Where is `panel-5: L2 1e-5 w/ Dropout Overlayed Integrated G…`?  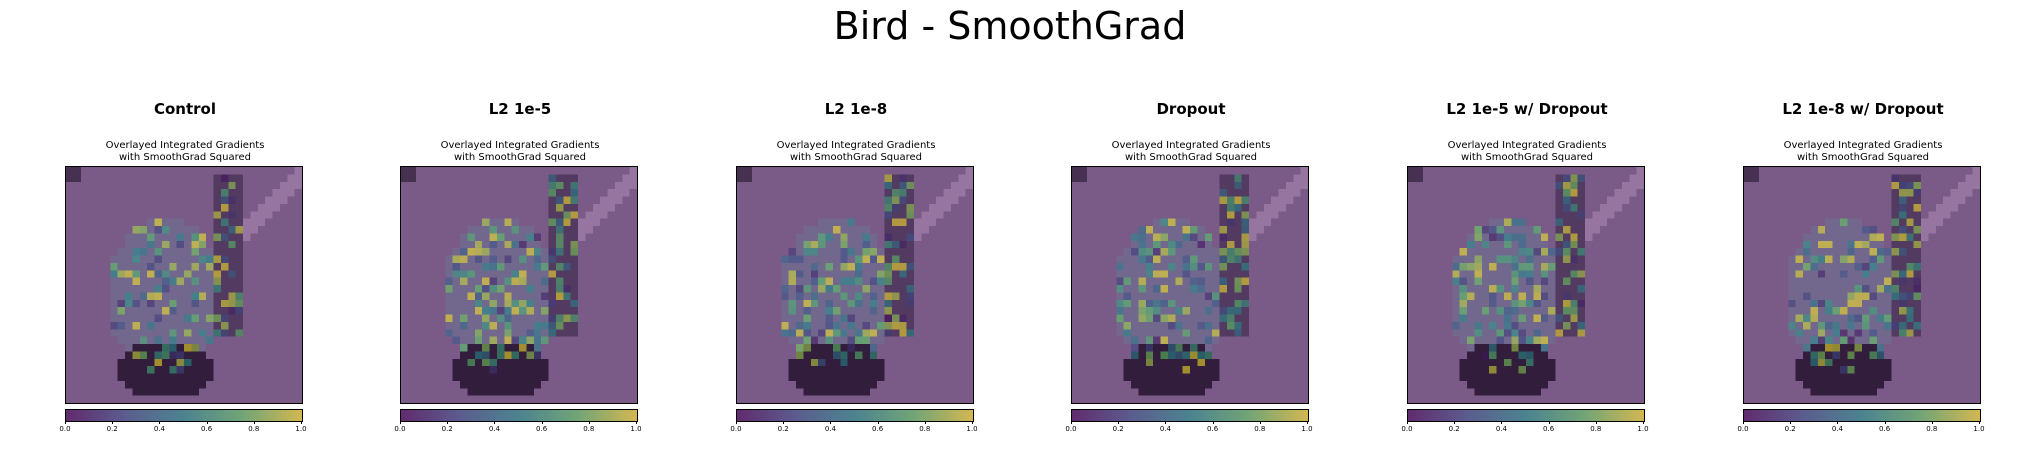
panel-5: L2 1e-5 w/ Dropout Overlayed Integrated G… is located at coordinates (1525, 270).